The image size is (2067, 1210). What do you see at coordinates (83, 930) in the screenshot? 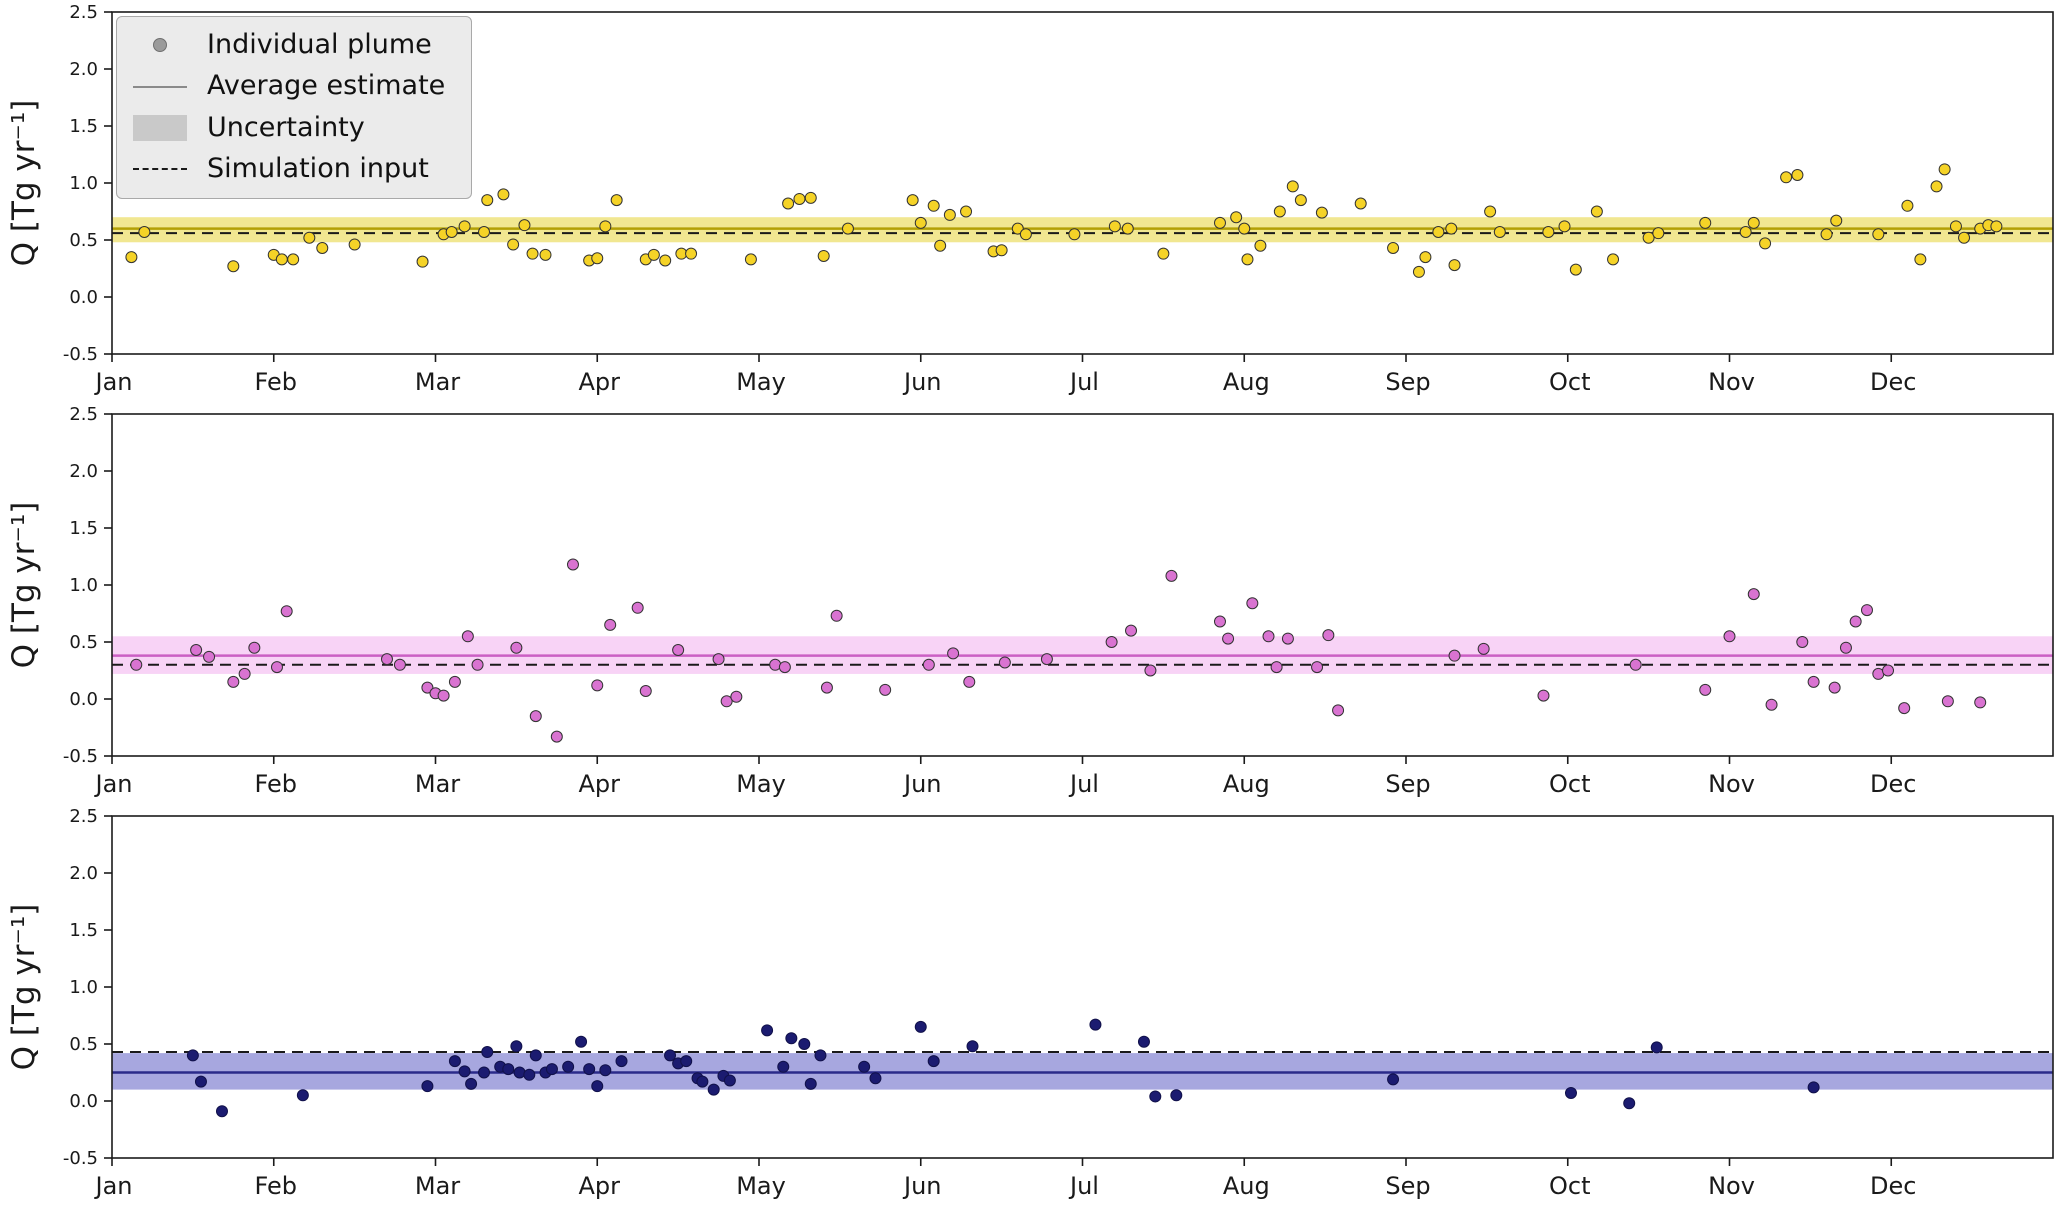
I see `y-axis-tick-label: 1.5` at bounding box center [83, 930].